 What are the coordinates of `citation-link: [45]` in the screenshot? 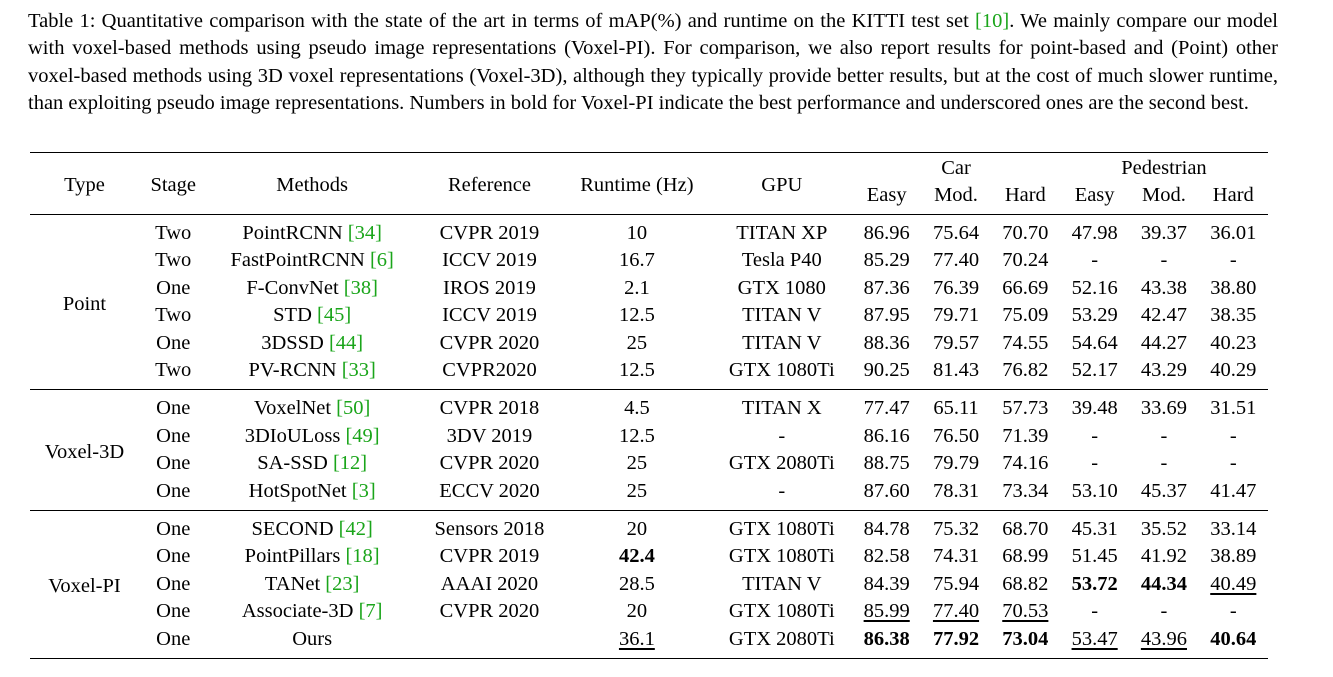 It's located at (334, 315).